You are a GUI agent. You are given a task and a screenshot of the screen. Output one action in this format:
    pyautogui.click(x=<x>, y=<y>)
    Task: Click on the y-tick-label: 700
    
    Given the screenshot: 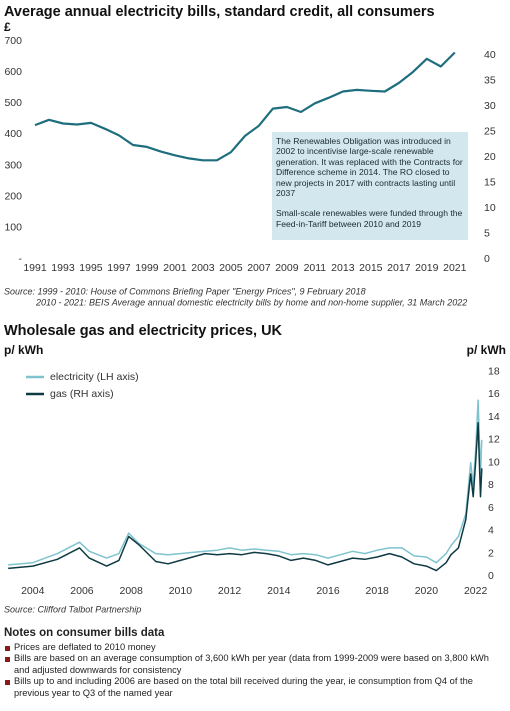 What is the action you would take?
    pyautogui.click(x=13, y=41)
    